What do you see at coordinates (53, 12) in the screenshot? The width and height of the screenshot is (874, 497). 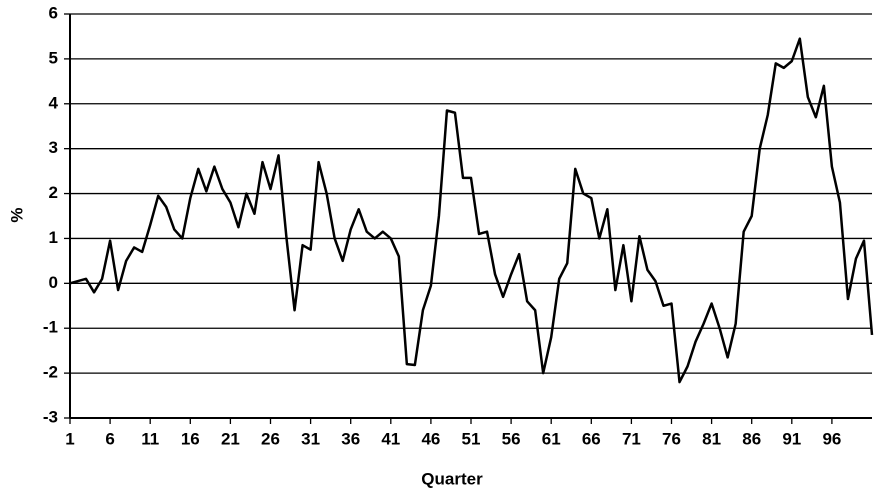 I see `y-tick-label: 6` at bounding box center [53, 12].